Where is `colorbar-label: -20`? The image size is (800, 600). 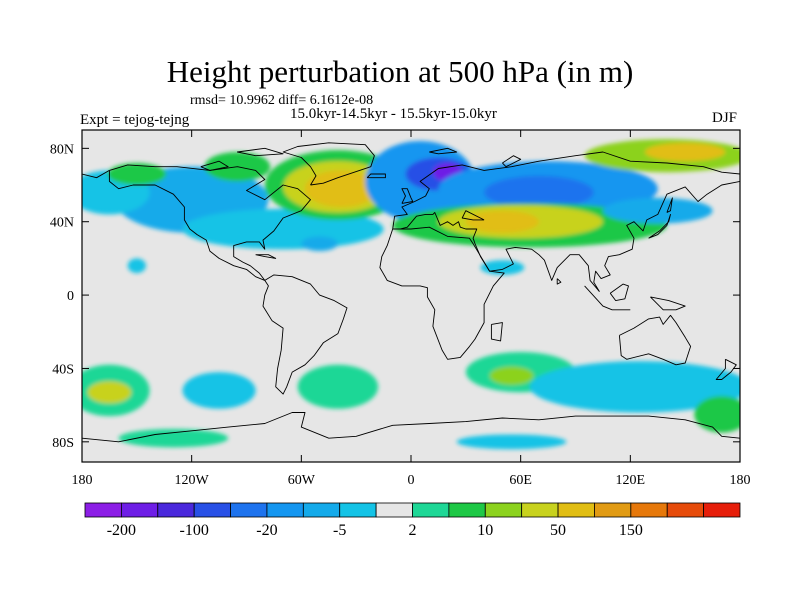
colorbar-label: -20 is located at coordinates (266, 530).